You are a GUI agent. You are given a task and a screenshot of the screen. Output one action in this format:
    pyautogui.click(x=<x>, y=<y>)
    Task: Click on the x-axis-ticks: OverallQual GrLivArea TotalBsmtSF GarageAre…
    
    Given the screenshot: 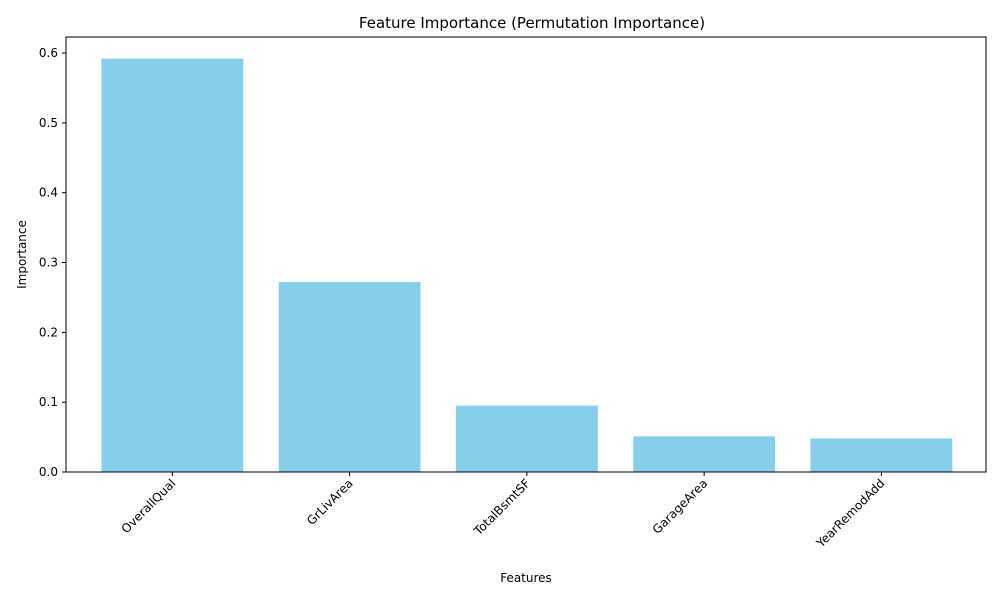 What is the action you would take?
    pyautogui.click(x=503, y=511)
    